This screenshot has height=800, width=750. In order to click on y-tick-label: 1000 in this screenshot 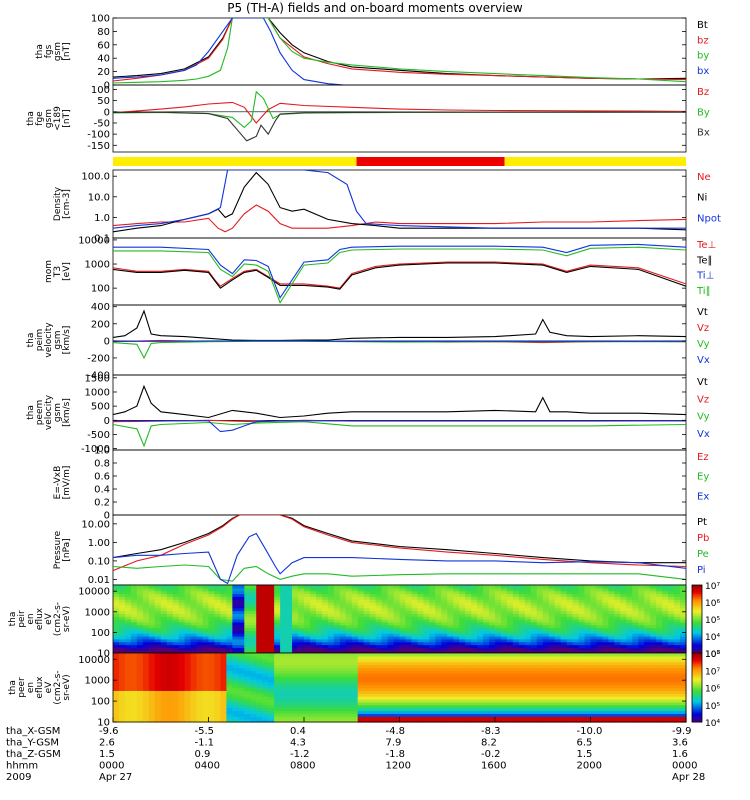, I will do `click(97, 681)`.